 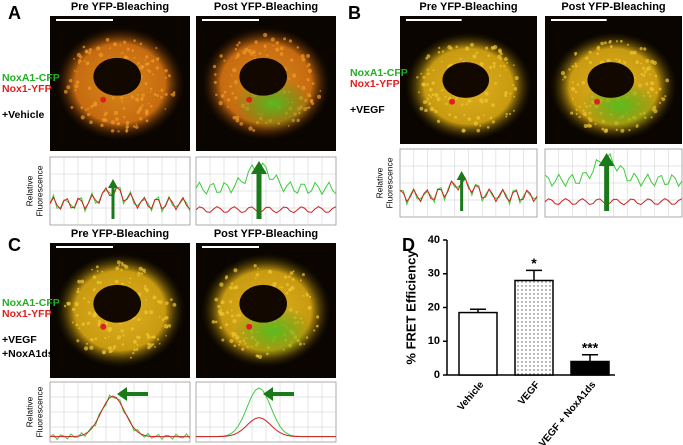 I want to click on red-trace, so click(x=120, y=198).